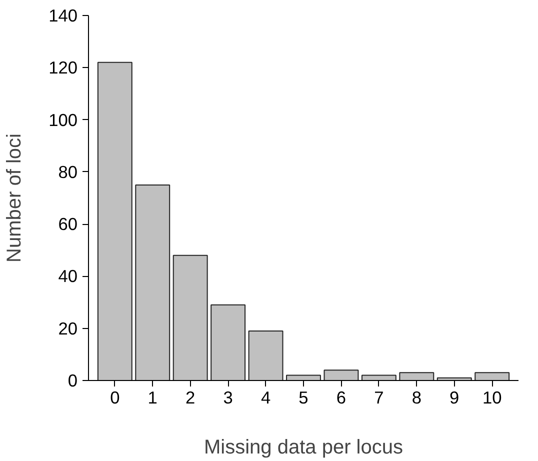  What do you see at coordinates (73, 380) in the screenshot?
I see `y-tick-label: 0` at bounding box center [73, 380].